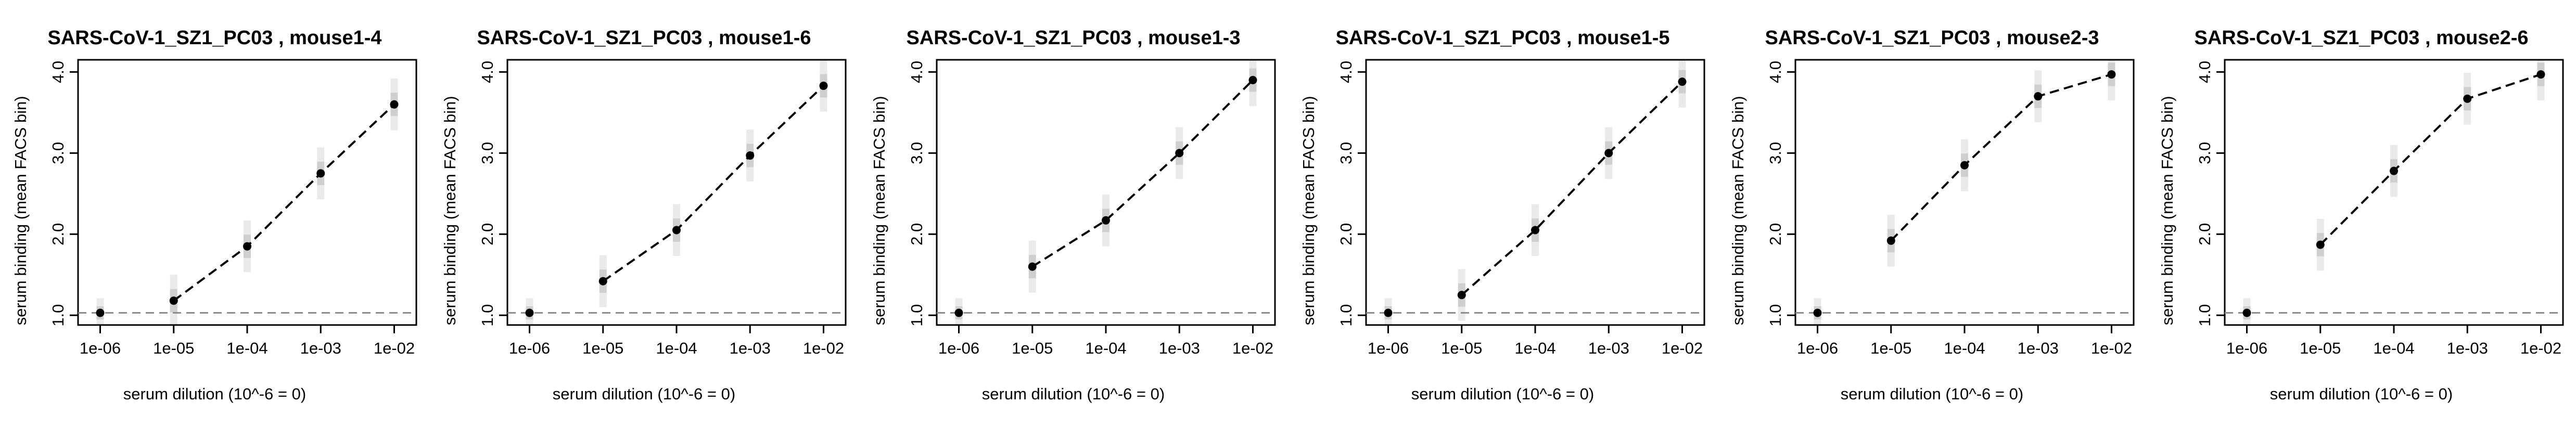 The height and width of the screenshot is (429, 2576). What do you see at coordinates (214, 38) in the screenshot?
I see `chart-title: SARS-CoV-1_SZ1_PC03 , mouse1-4` at bounding box center [214, 38].